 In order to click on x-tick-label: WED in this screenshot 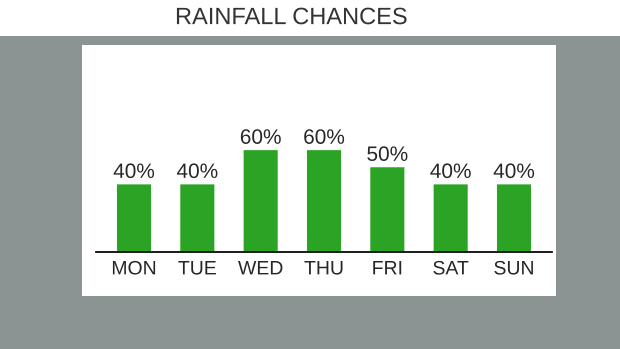, I will do `click(260, 267)`.